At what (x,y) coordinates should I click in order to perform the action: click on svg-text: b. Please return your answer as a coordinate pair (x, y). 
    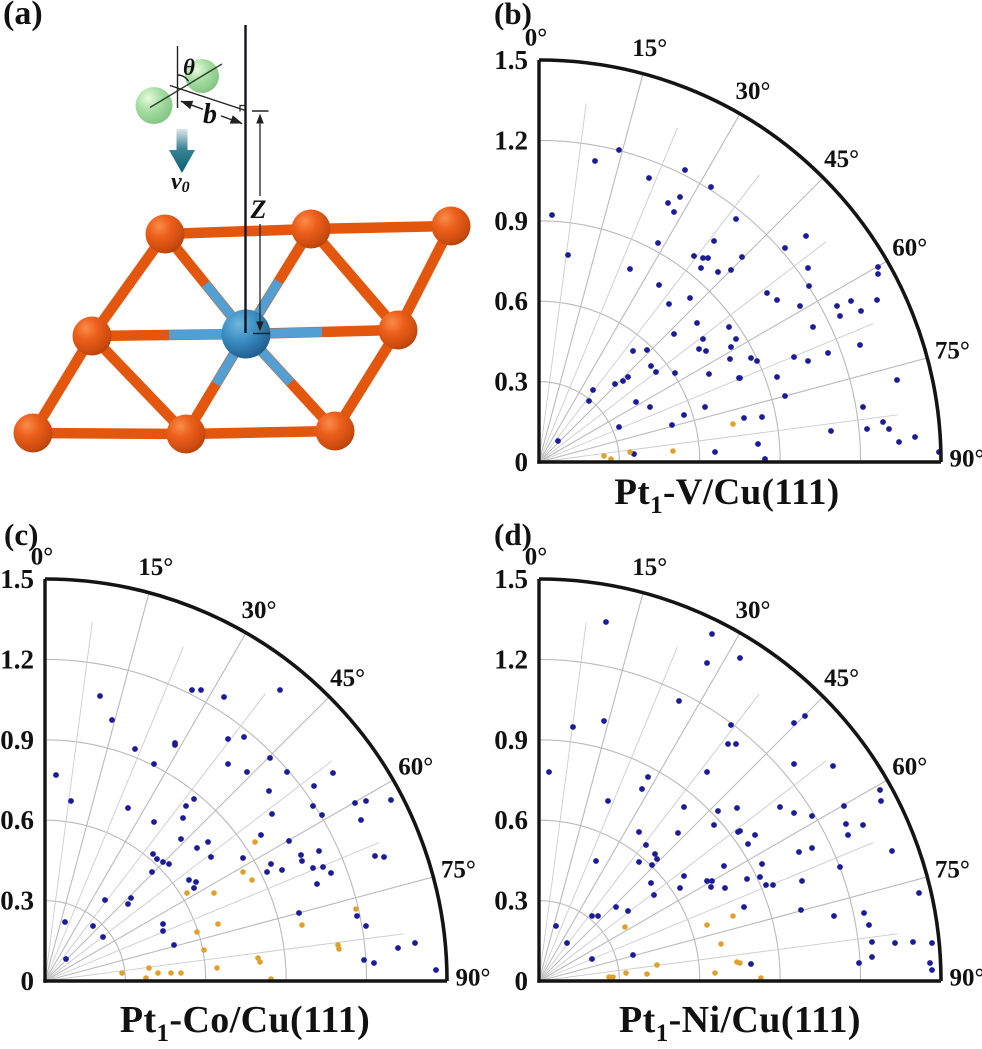
    Looking at the image, I should click on (210, 114).